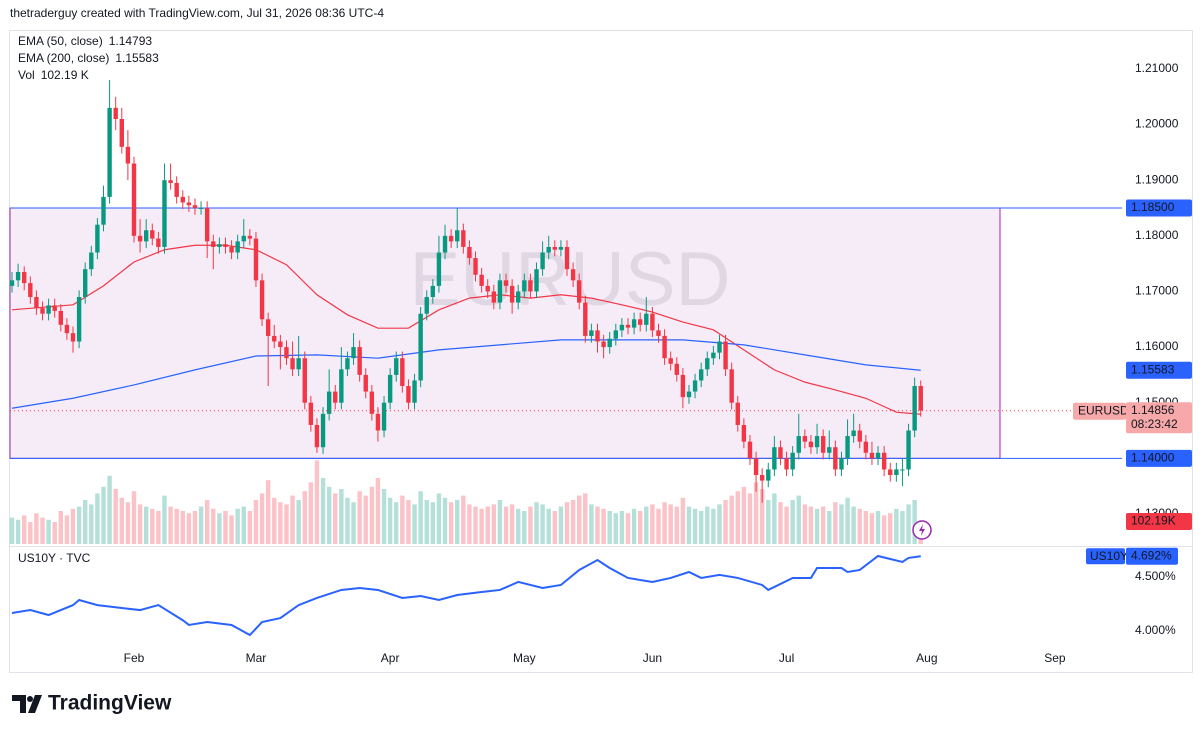 The width and height of the screenshot is (1202, 733). What do you see at coordinates (1159, 208) in the screenshot?
I see `level-label-box` at bounding box center [1159, 208].